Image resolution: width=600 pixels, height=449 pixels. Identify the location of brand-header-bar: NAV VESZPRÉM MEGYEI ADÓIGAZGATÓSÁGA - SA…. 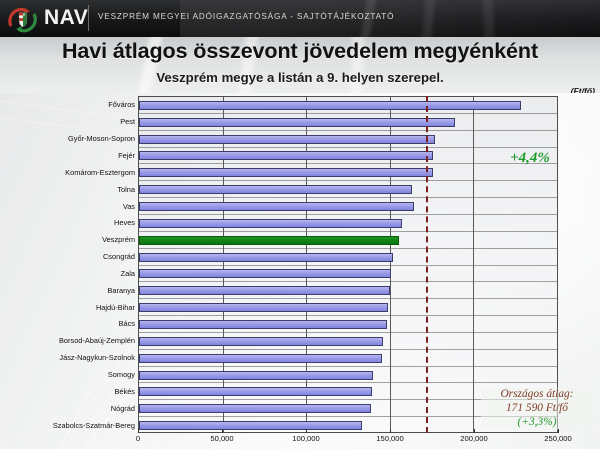
(300, 18).